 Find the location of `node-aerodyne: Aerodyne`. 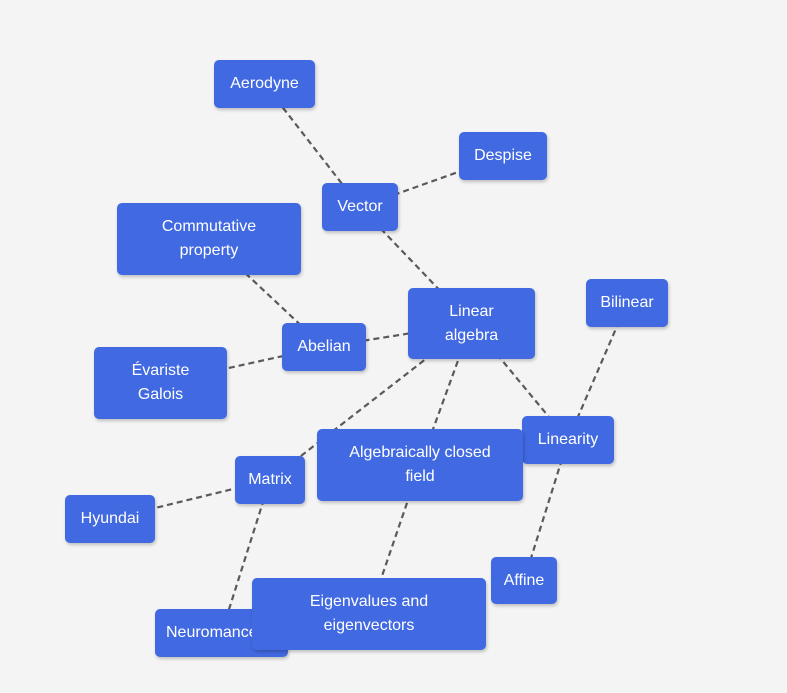

node-aerodyne: Aerodyne is located at coordinates (264, 84).